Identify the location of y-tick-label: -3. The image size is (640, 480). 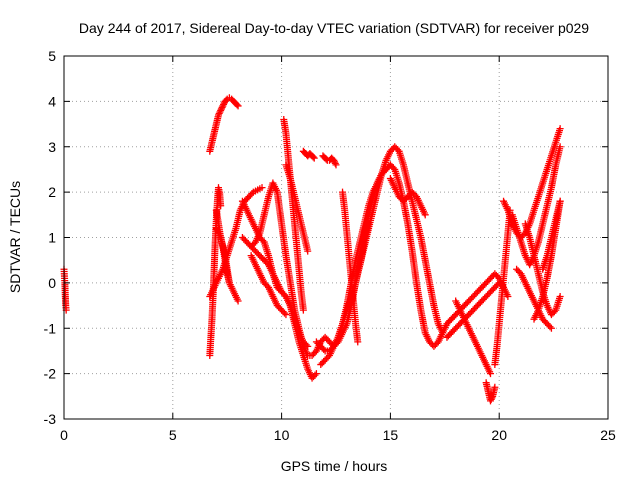
(50, 419).